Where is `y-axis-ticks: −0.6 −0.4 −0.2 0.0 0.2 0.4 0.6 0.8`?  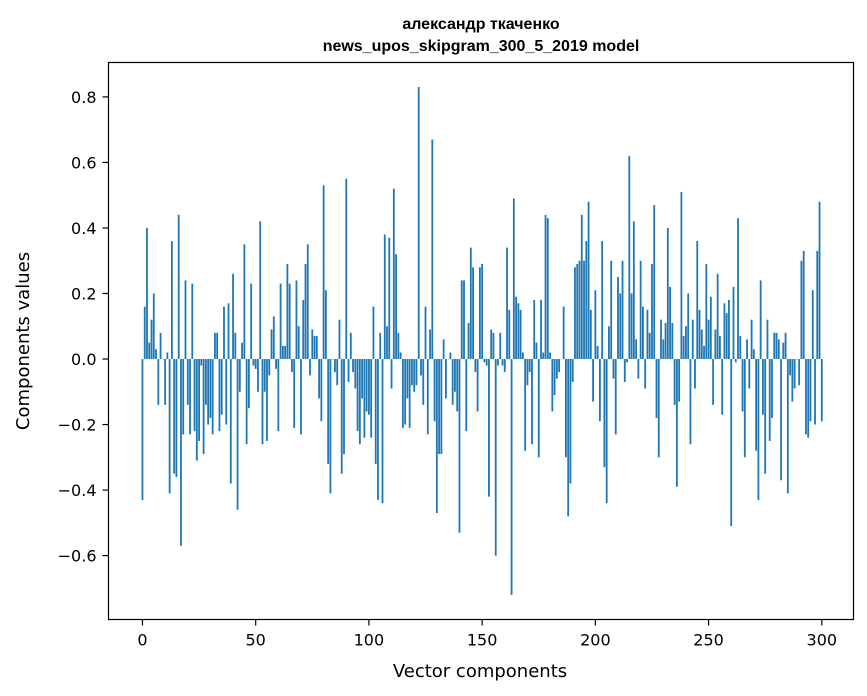
y-axis-ticks: −0.6 −0.4 −0.2 0.0 0.2 0.4 0.6 0.8 is located at coordinates (83, 327).